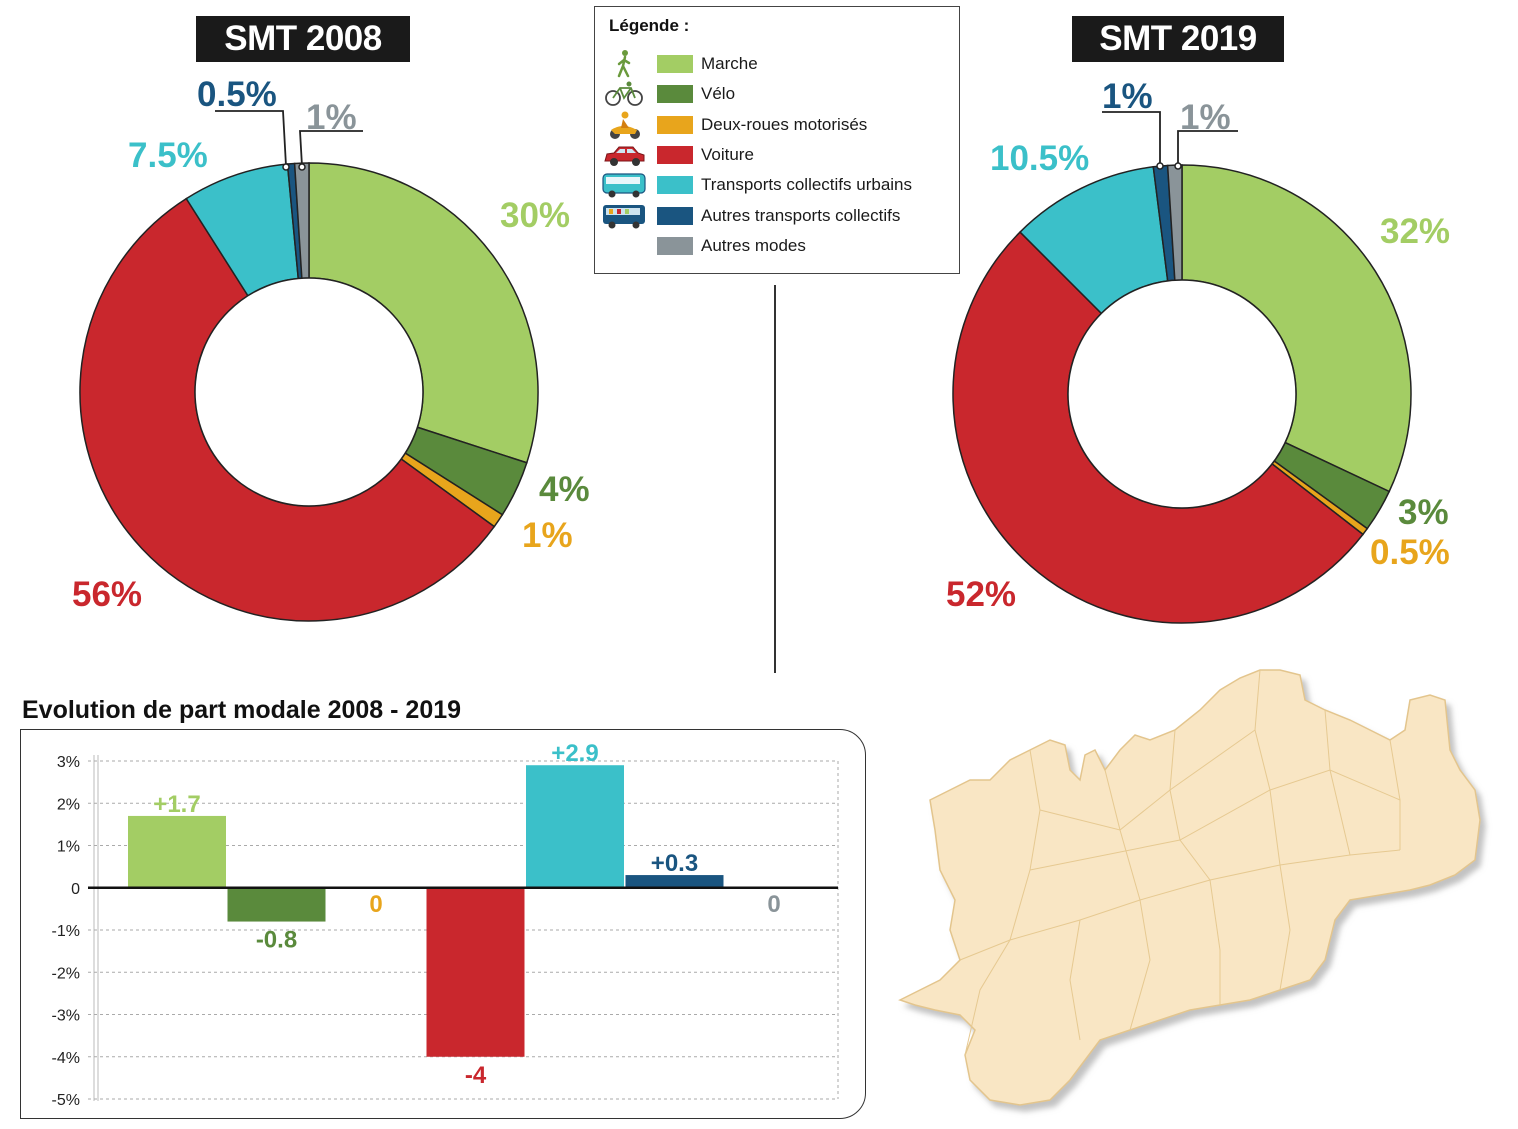 The height and width of the screenshot is (1129, 1518). Describe the element at coordinates (727, 154) in the screenshot. I see `legend-label: Voiture` at that location.